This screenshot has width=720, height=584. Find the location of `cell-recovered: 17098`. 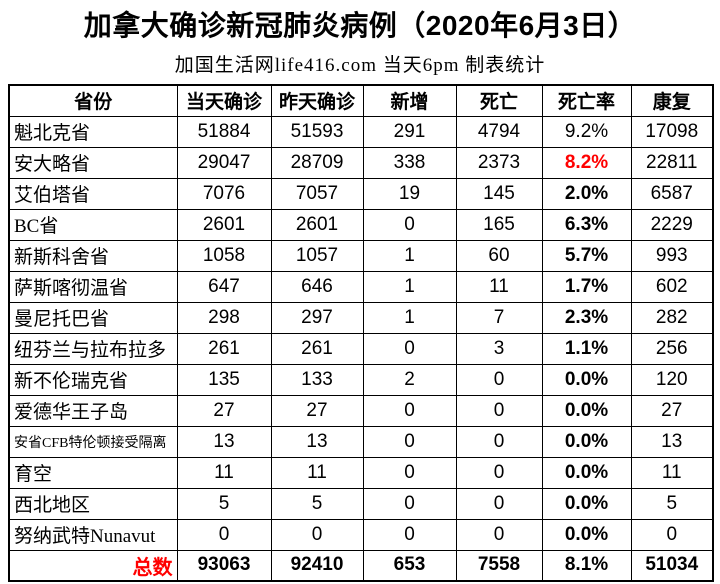

cell-recovered: 17098 is located at coordinates (672, 131).